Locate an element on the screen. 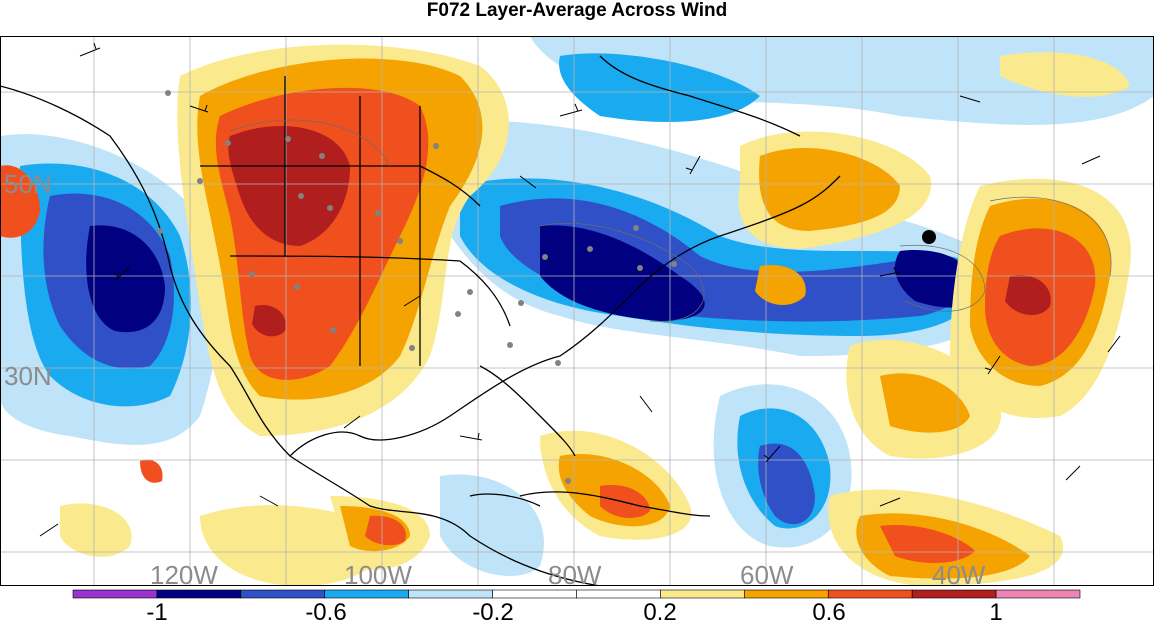 The image size is (1154, 622). colorbar-tick-labels: -1 -0.6 -0.2 0.2 0.6 1 is located at coordinates (574, 610).